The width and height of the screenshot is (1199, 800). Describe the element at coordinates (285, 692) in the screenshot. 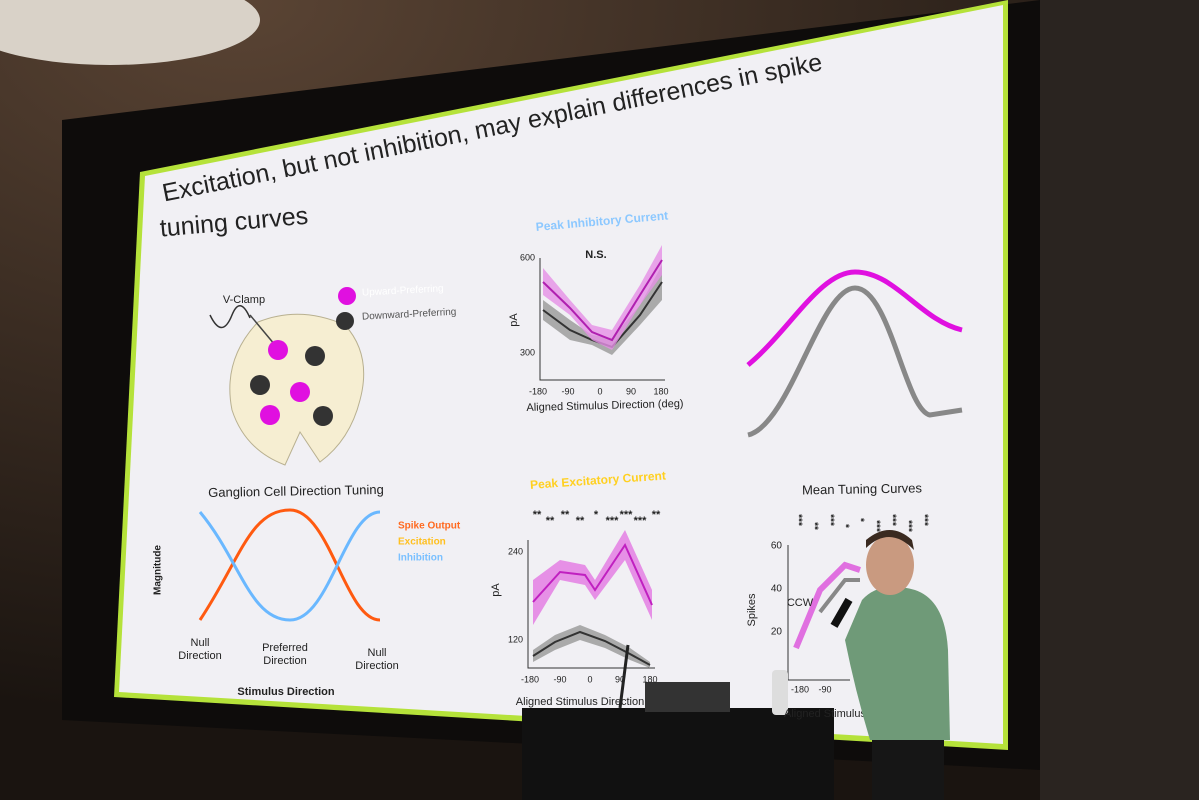

I see `axis-label: Stimulus Direction` at that location.